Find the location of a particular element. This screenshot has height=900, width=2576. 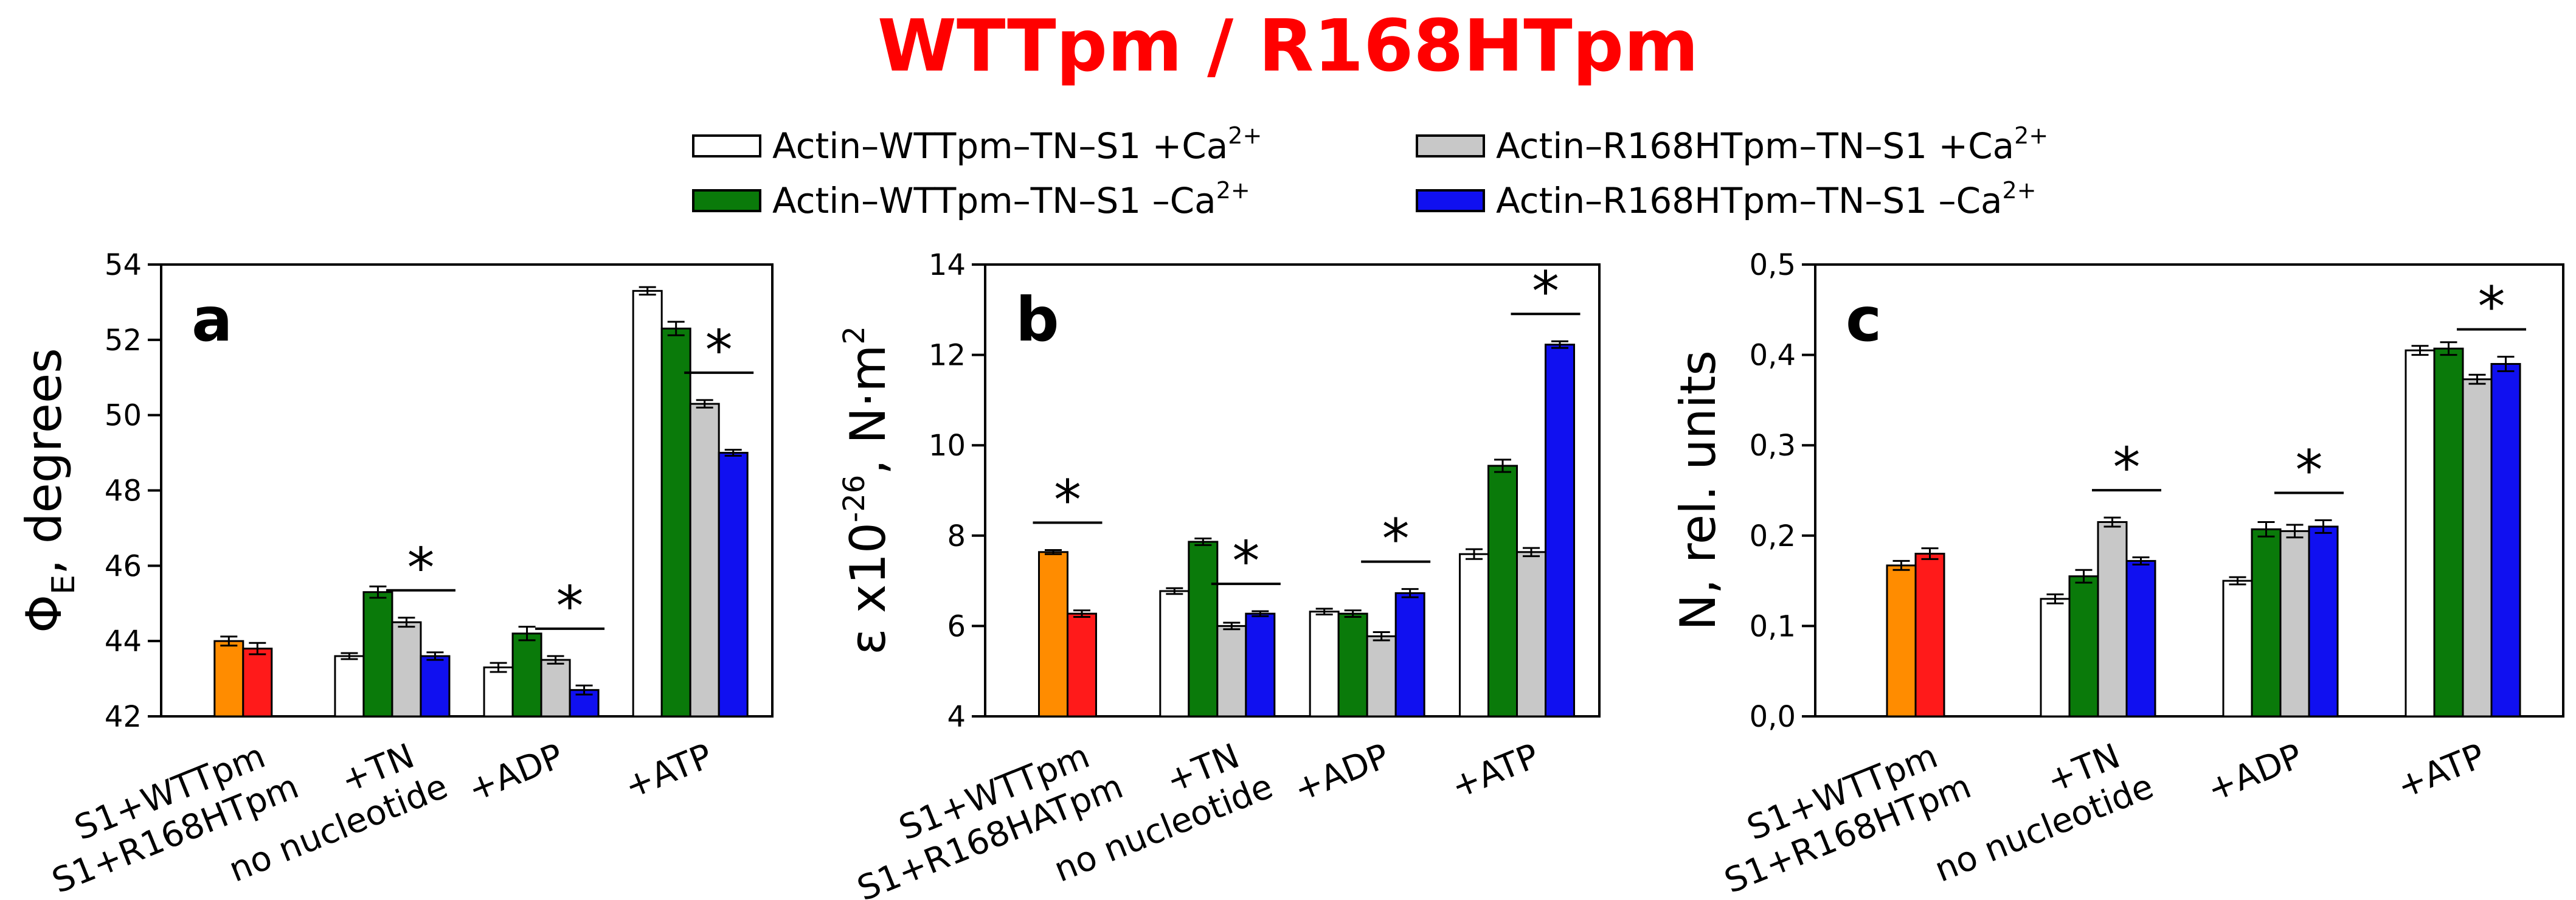

y-tick-label: 14 is located at coordinates (947, 265).